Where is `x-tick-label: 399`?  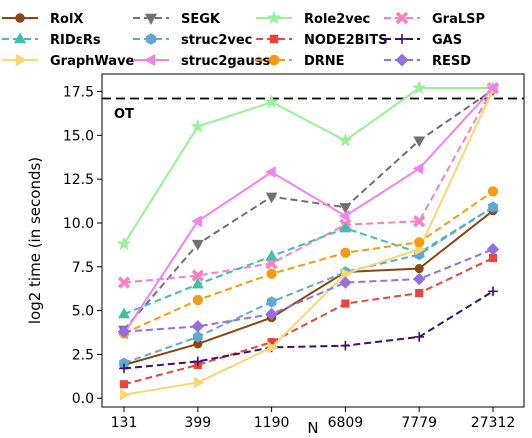 x-tick-label: 399 is located at coordinates (197, 423).